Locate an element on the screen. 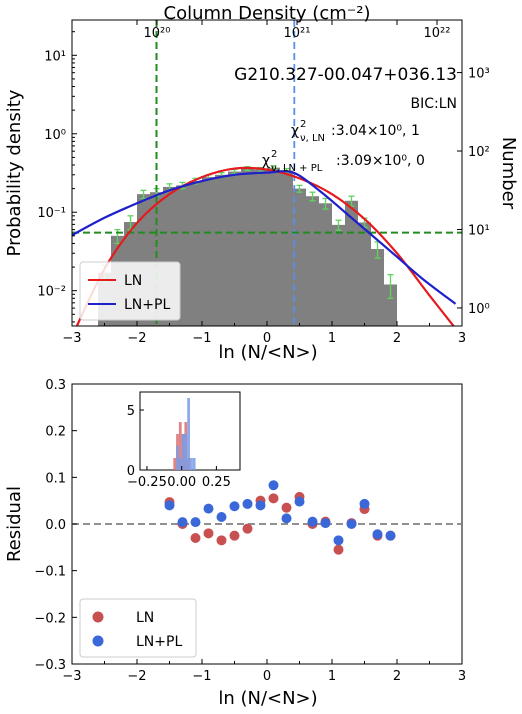  inset-x-tick-label: 0.25 is located at coordinates (216, 482).